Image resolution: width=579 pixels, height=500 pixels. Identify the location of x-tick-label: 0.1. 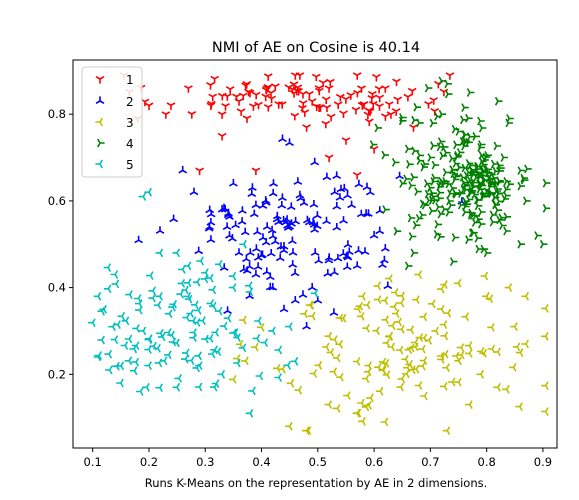
(93, 462).